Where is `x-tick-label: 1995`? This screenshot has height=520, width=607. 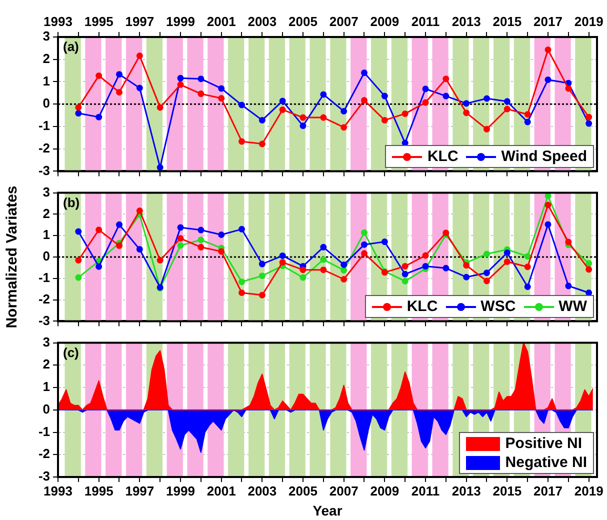 x-tick-label: 1995 is located at coordinates (99, 490).